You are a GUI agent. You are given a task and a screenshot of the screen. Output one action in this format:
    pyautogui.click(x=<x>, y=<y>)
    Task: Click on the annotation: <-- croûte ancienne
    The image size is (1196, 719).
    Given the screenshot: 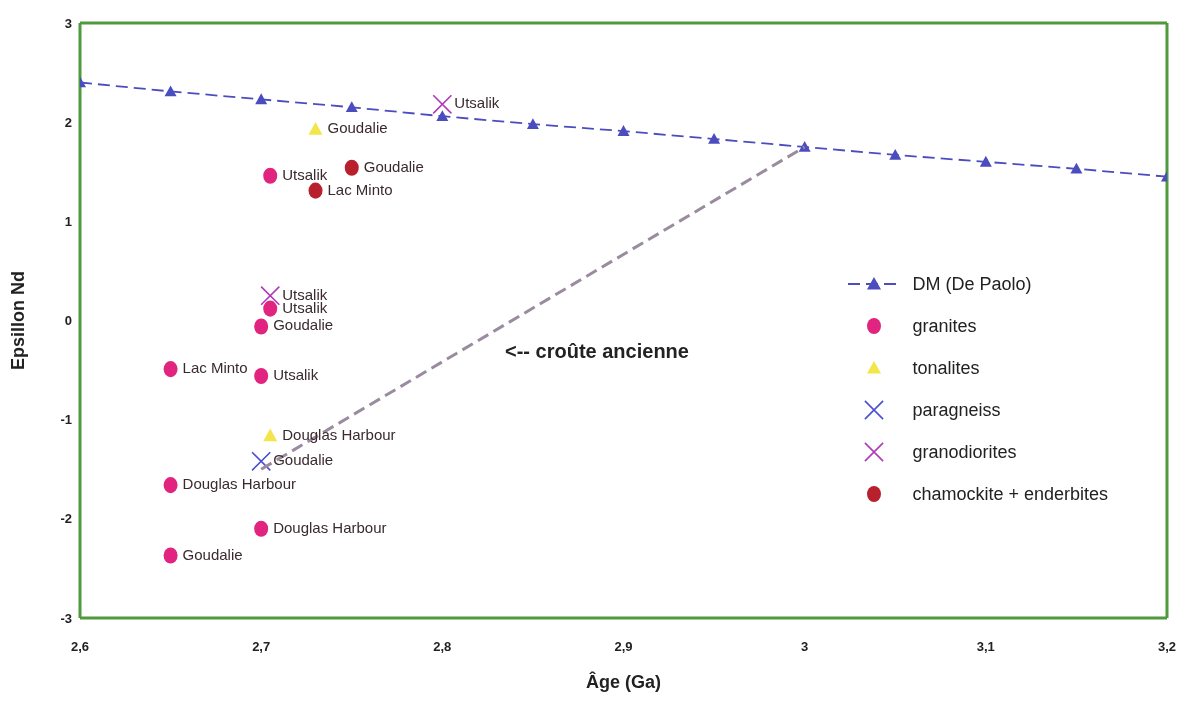 What is the action you would take?
    pyautogui.click(x=597, y=351)
    